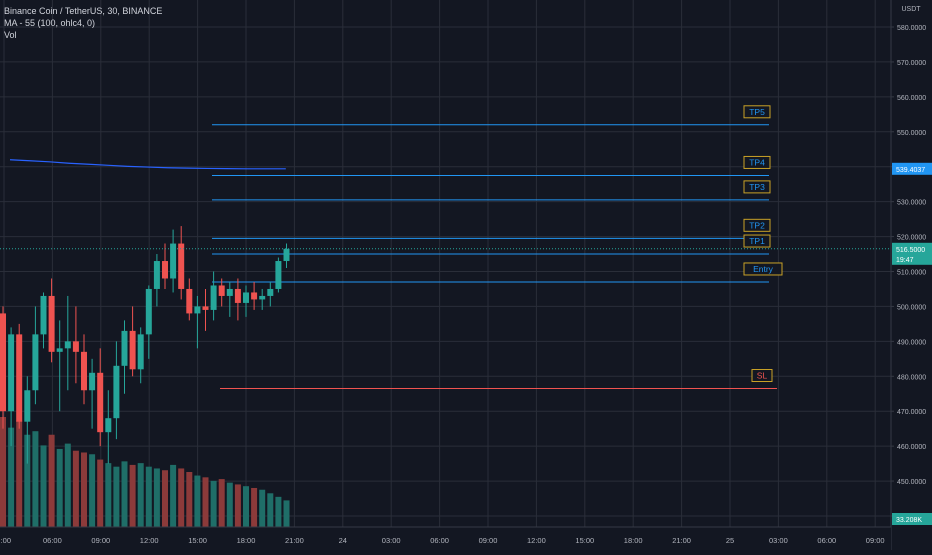  Describe the element at coordinates (910, 250) in the screenshot. I see `last-price-label: 516.5000` at that location.